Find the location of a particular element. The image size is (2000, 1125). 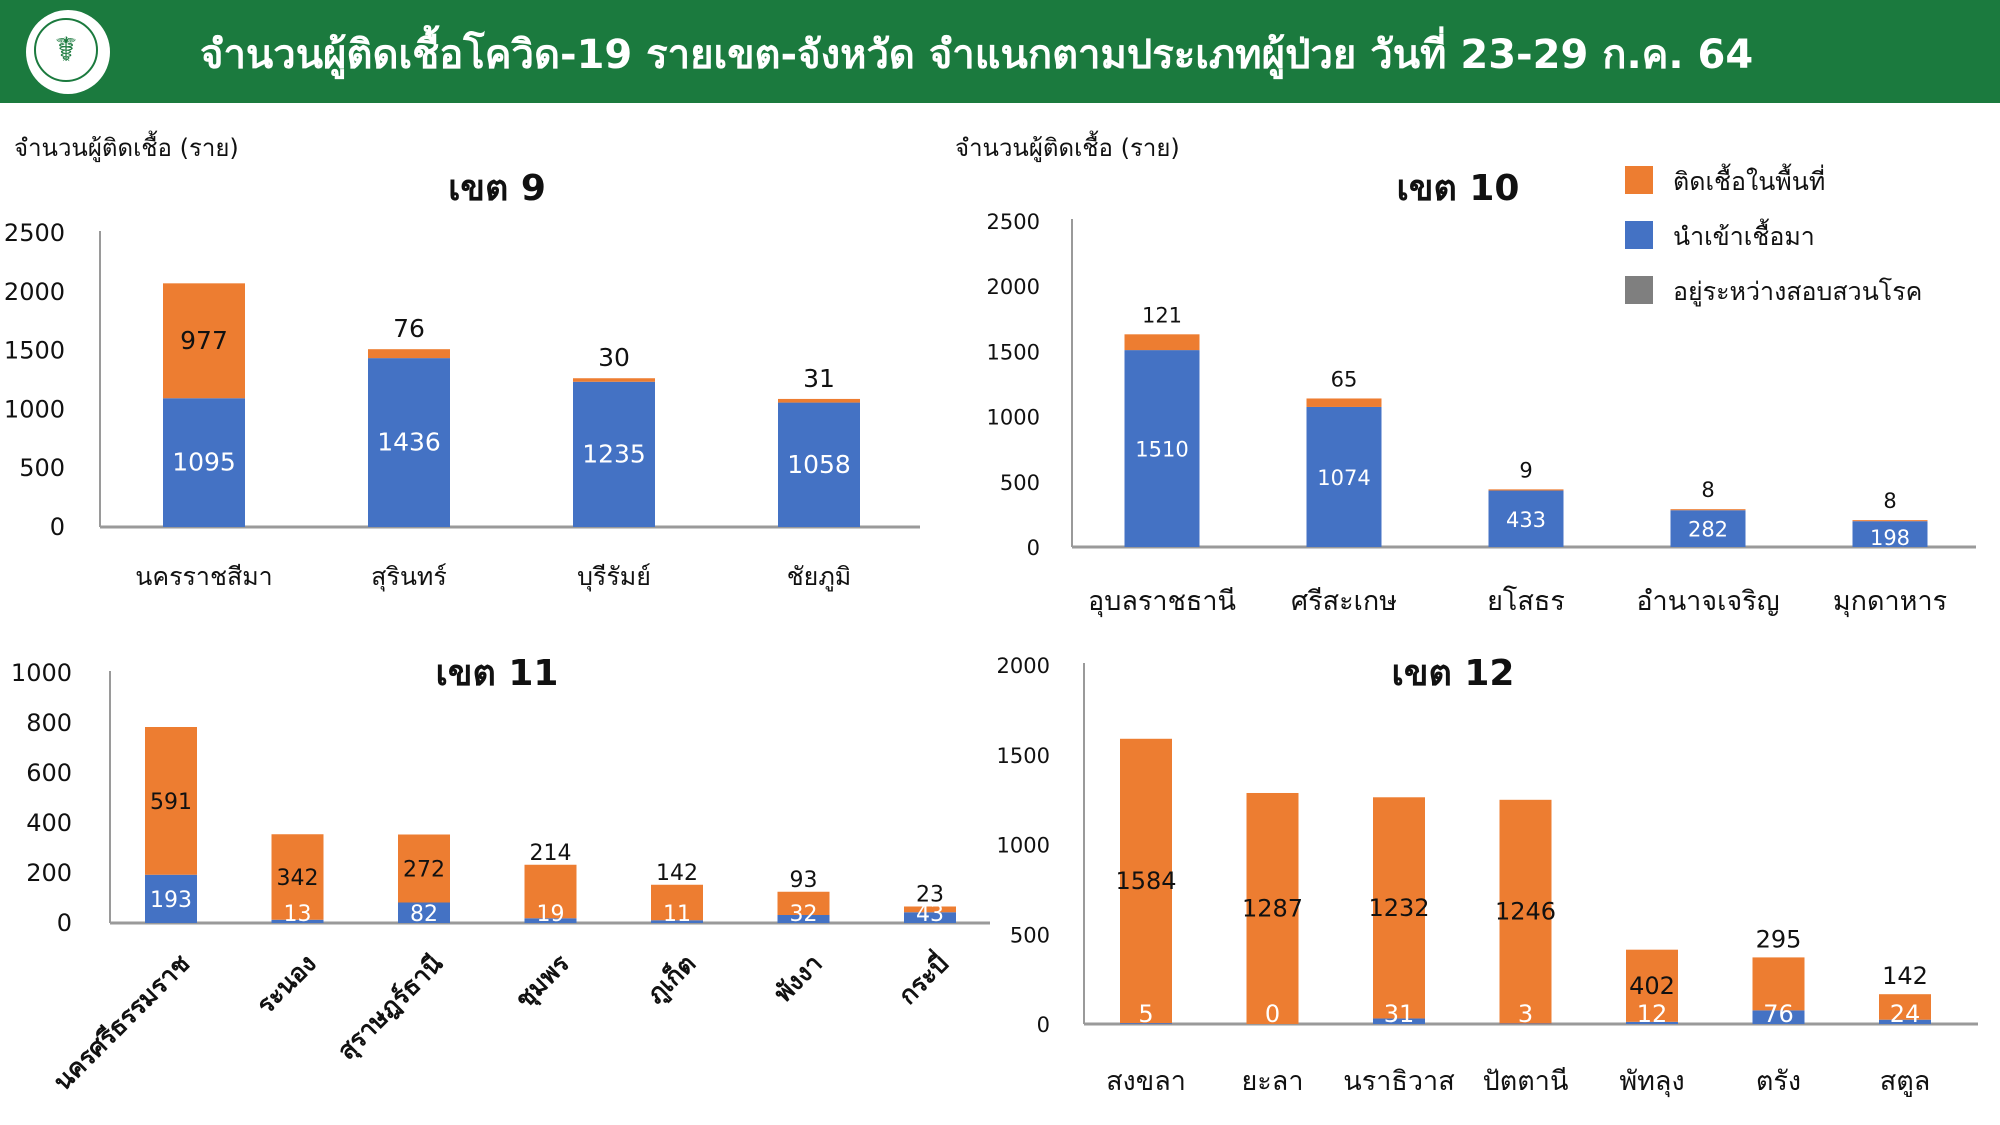

chart4-imported-value-label-2: 0 is located at coordinates (1272, 1014).